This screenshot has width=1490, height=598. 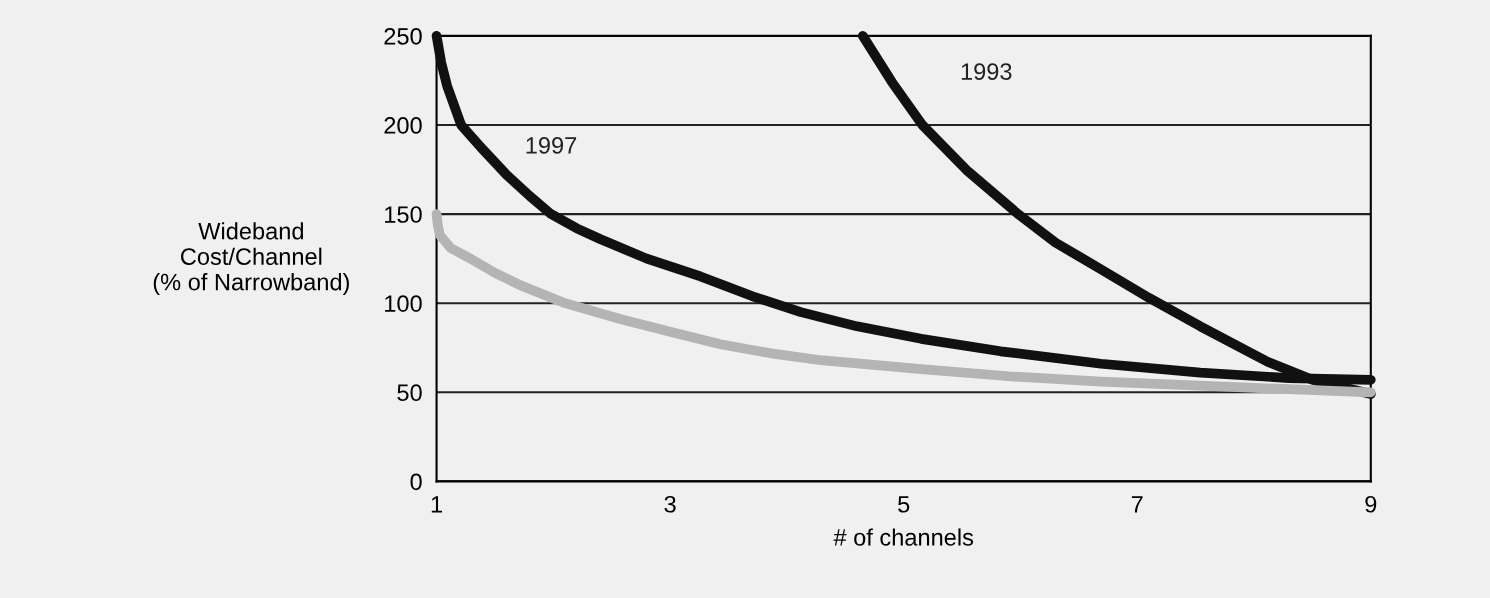 What do you see at coordinates (403, 303) in the screenshot?
I see `y-tick-label: 100` at bounding box center [403, 303].